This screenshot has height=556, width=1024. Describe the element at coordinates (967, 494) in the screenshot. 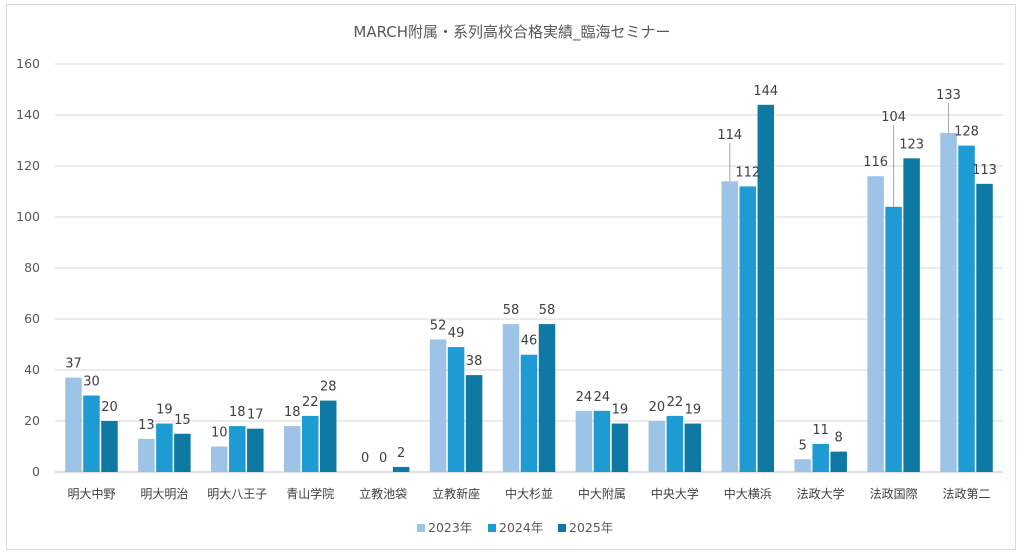

I see `category-label: 法政第二` at that location.